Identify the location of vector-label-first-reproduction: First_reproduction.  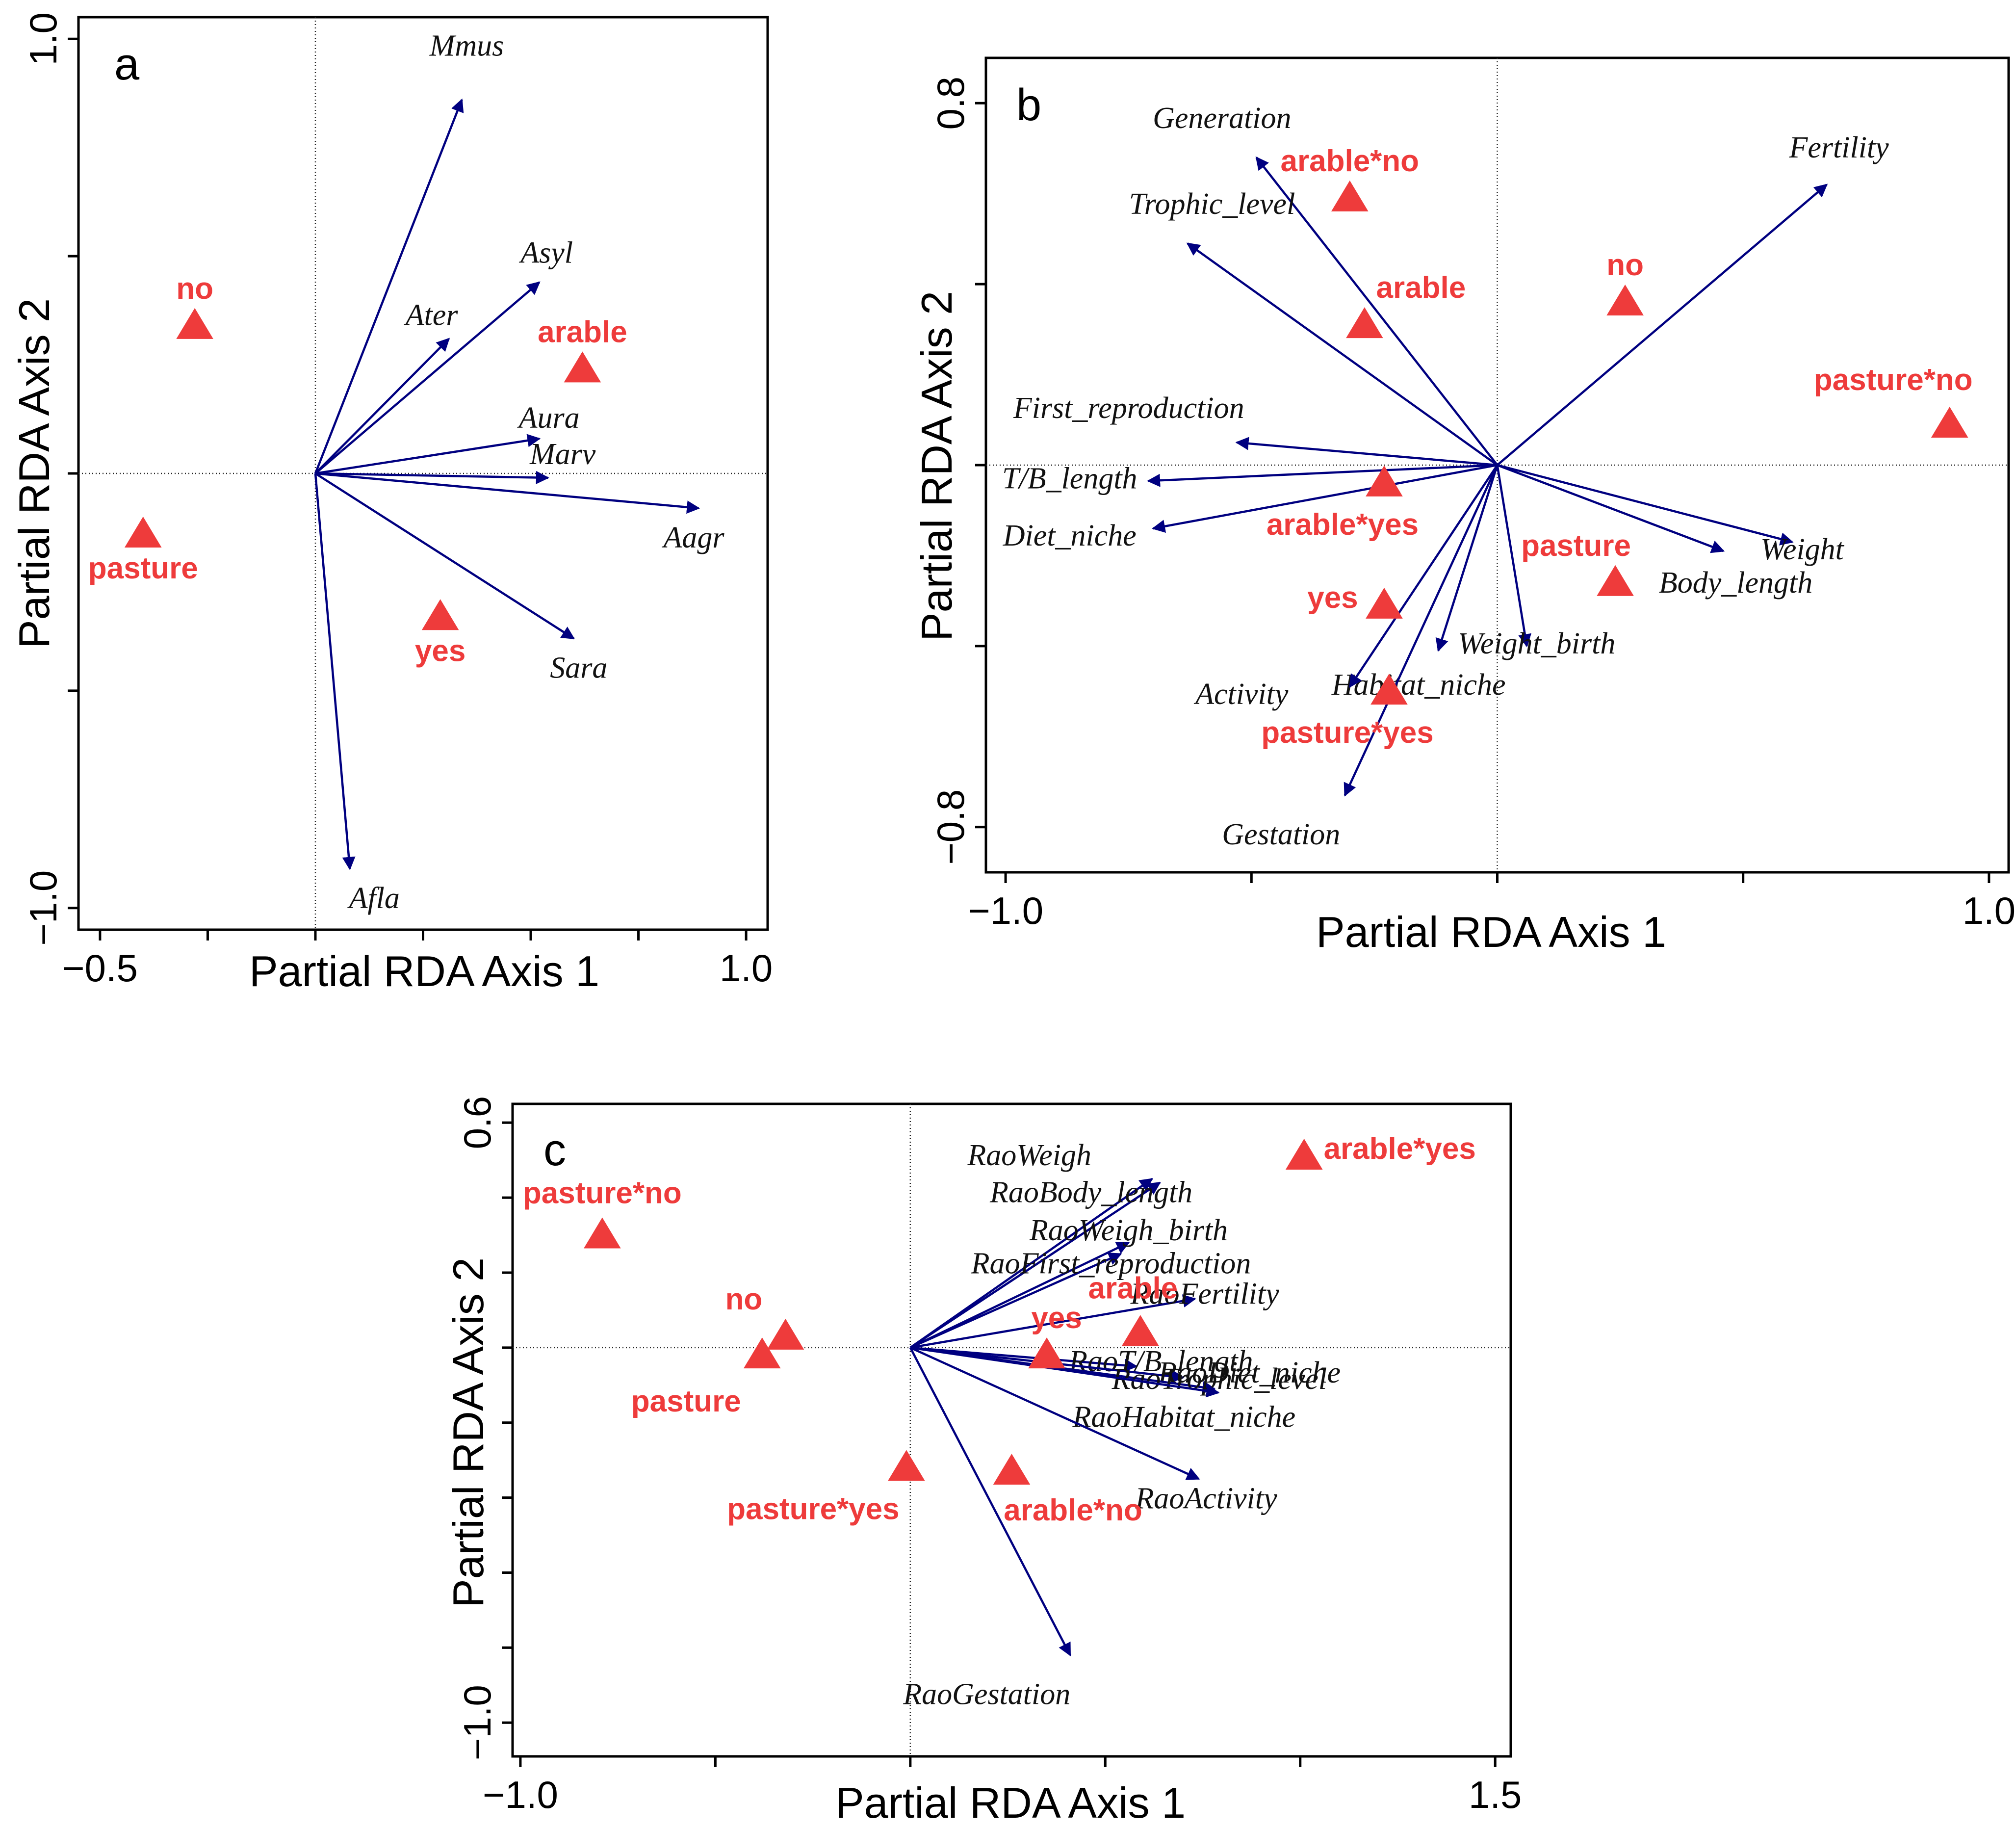
(1128, 408).